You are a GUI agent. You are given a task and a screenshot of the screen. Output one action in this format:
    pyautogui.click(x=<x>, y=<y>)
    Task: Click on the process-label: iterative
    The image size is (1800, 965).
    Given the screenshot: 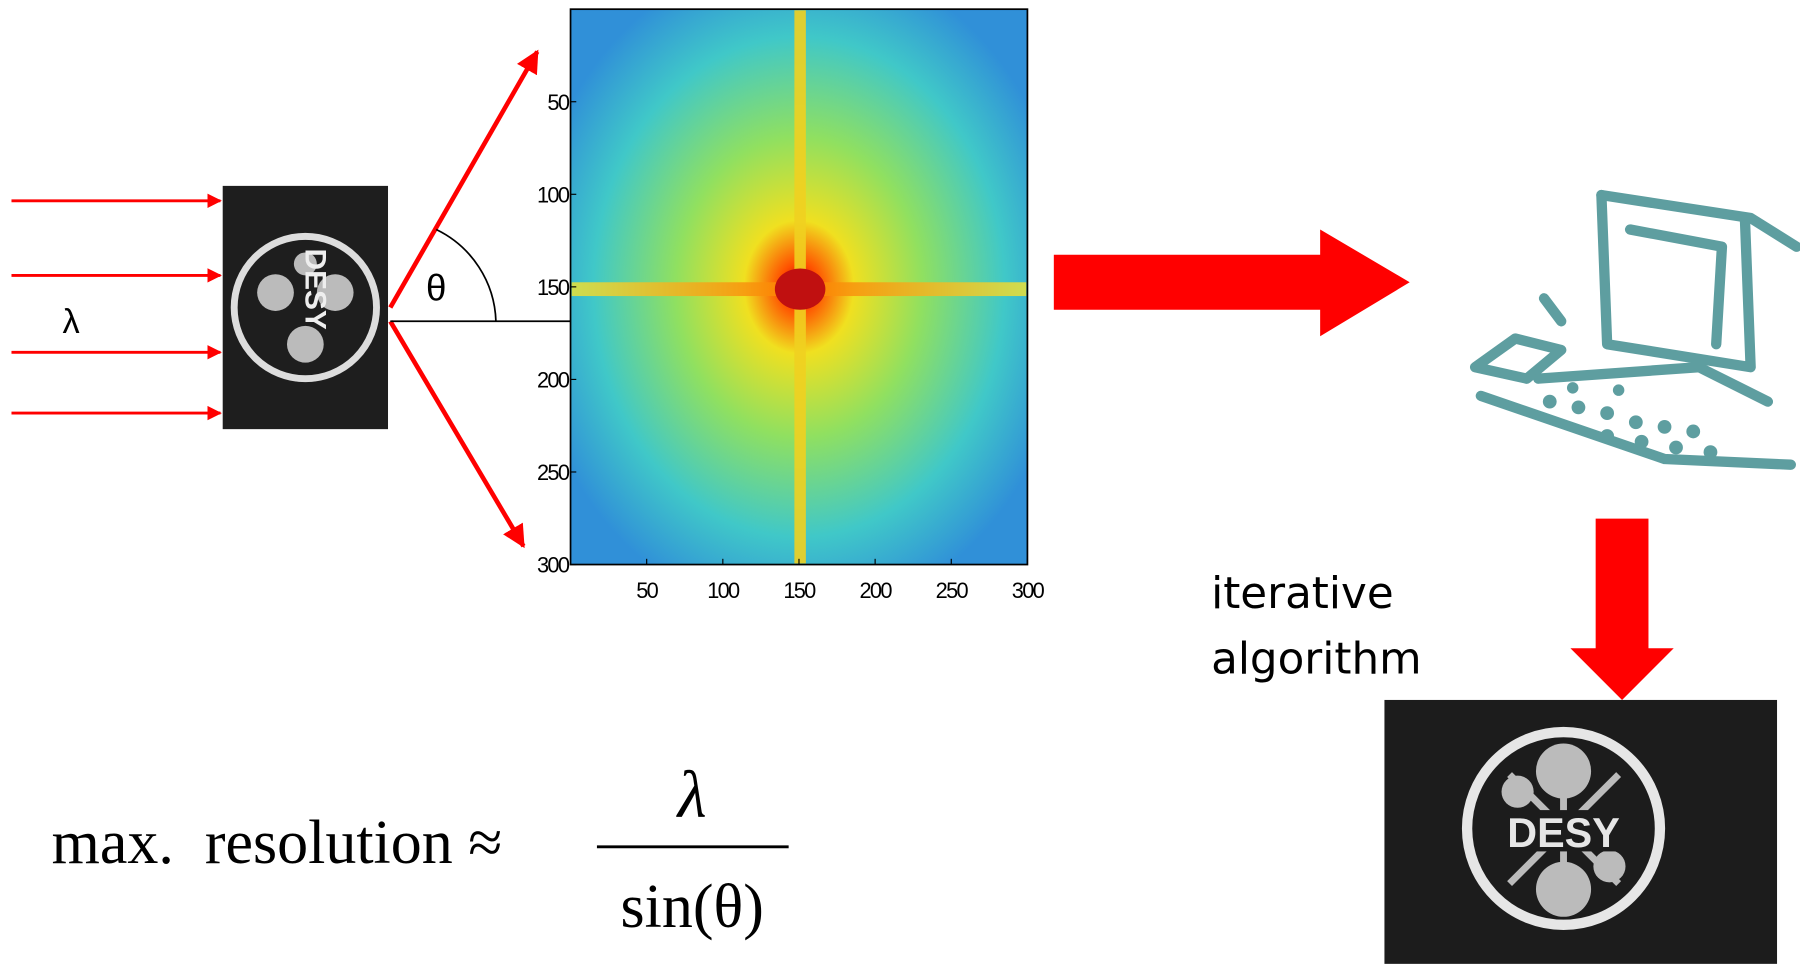 What is the action you would take?
    pyautogui.click(x=1302, y=594)
    